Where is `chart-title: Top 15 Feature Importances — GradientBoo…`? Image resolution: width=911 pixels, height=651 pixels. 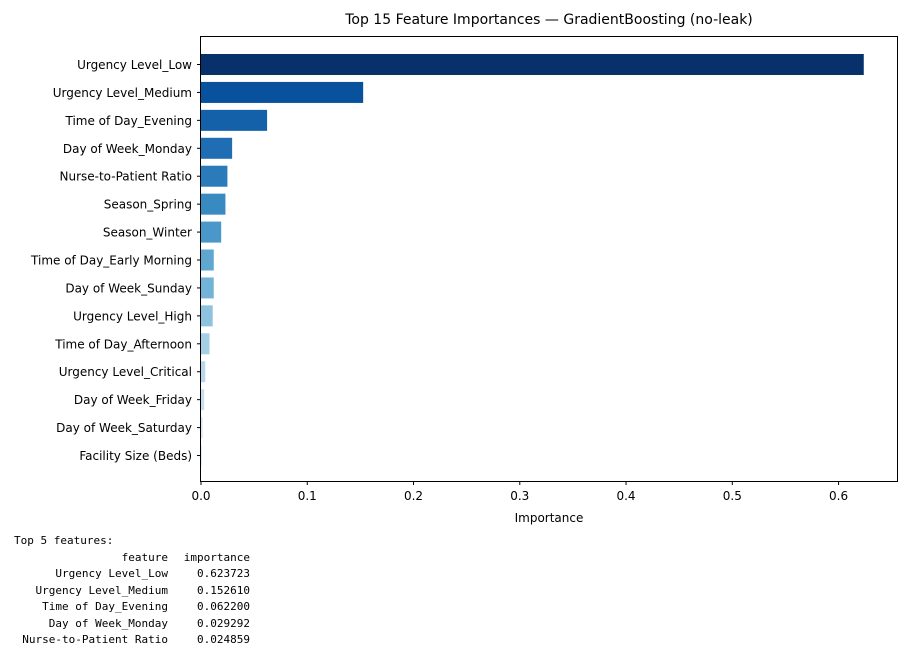 chart-title: Top 15 Feature Importances — GradientBoo… is located at coordinates (548, 20).